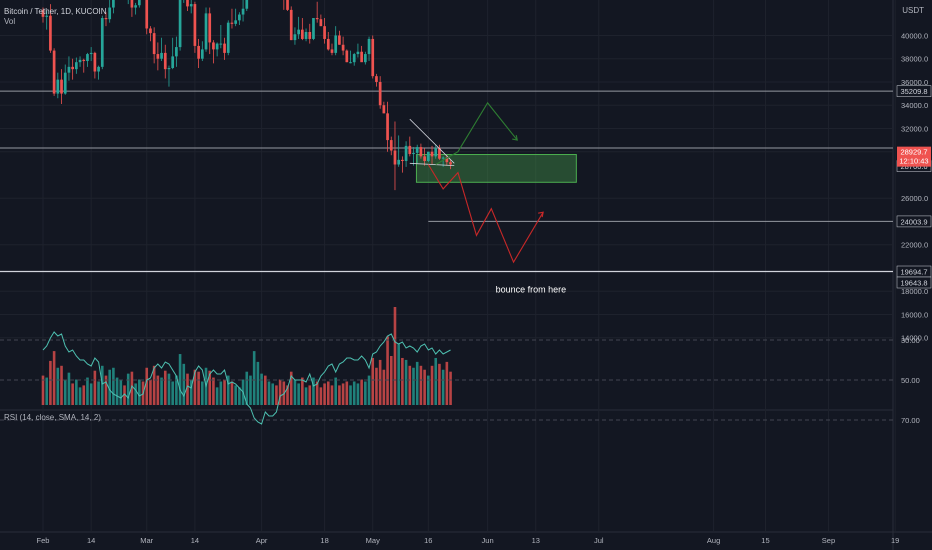 The height and width of the screenshot is (550, 932). Describe the element at coordinates (43, 540) in the screenshot. I see `time-tick-label: Feb` at that location.